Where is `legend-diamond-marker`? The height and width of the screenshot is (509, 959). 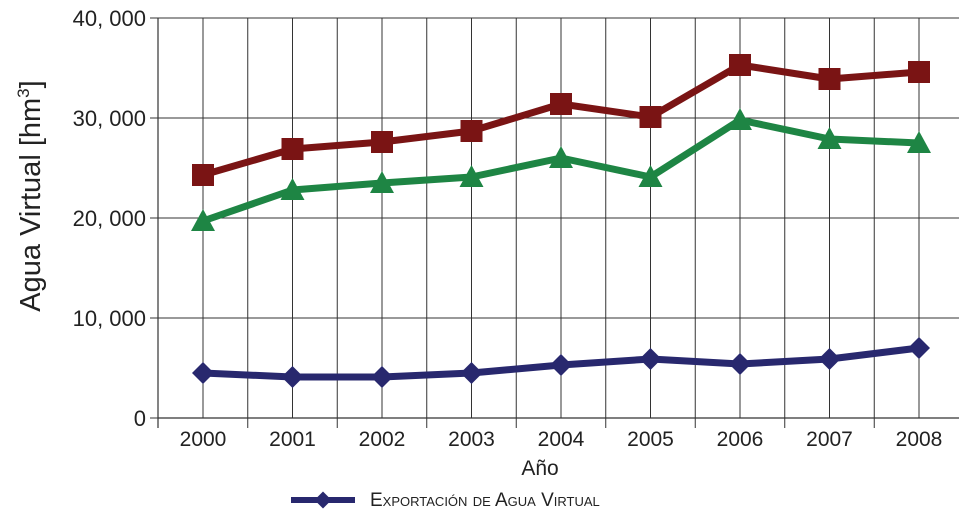 legend-diamond-marker is located at coordinates (323, 500).